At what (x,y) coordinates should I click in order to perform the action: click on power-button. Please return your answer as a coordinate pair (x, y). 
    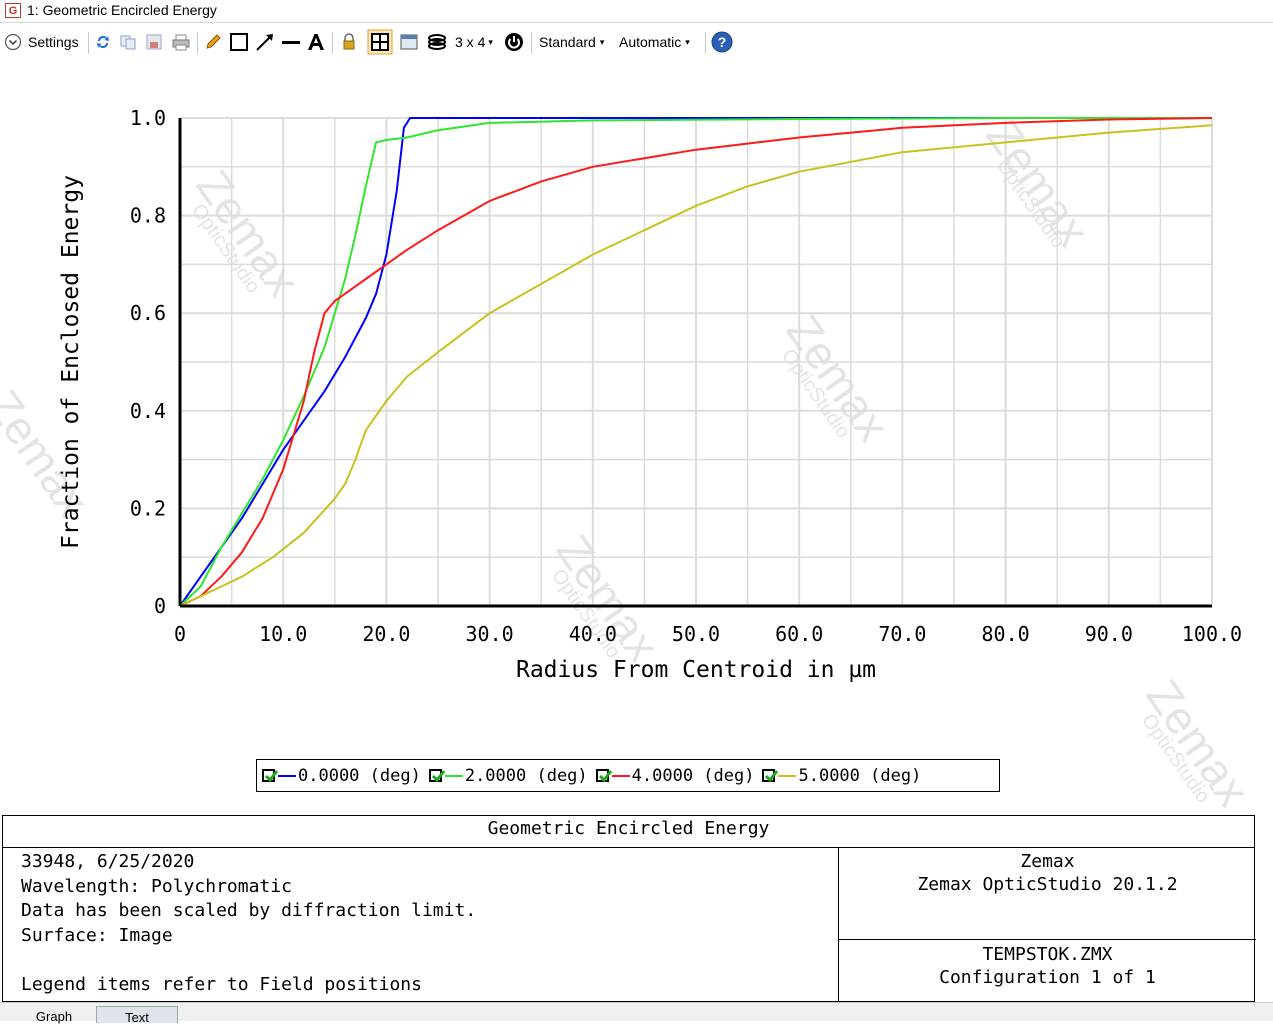
    Looking at the image, I should click on (514, 42).